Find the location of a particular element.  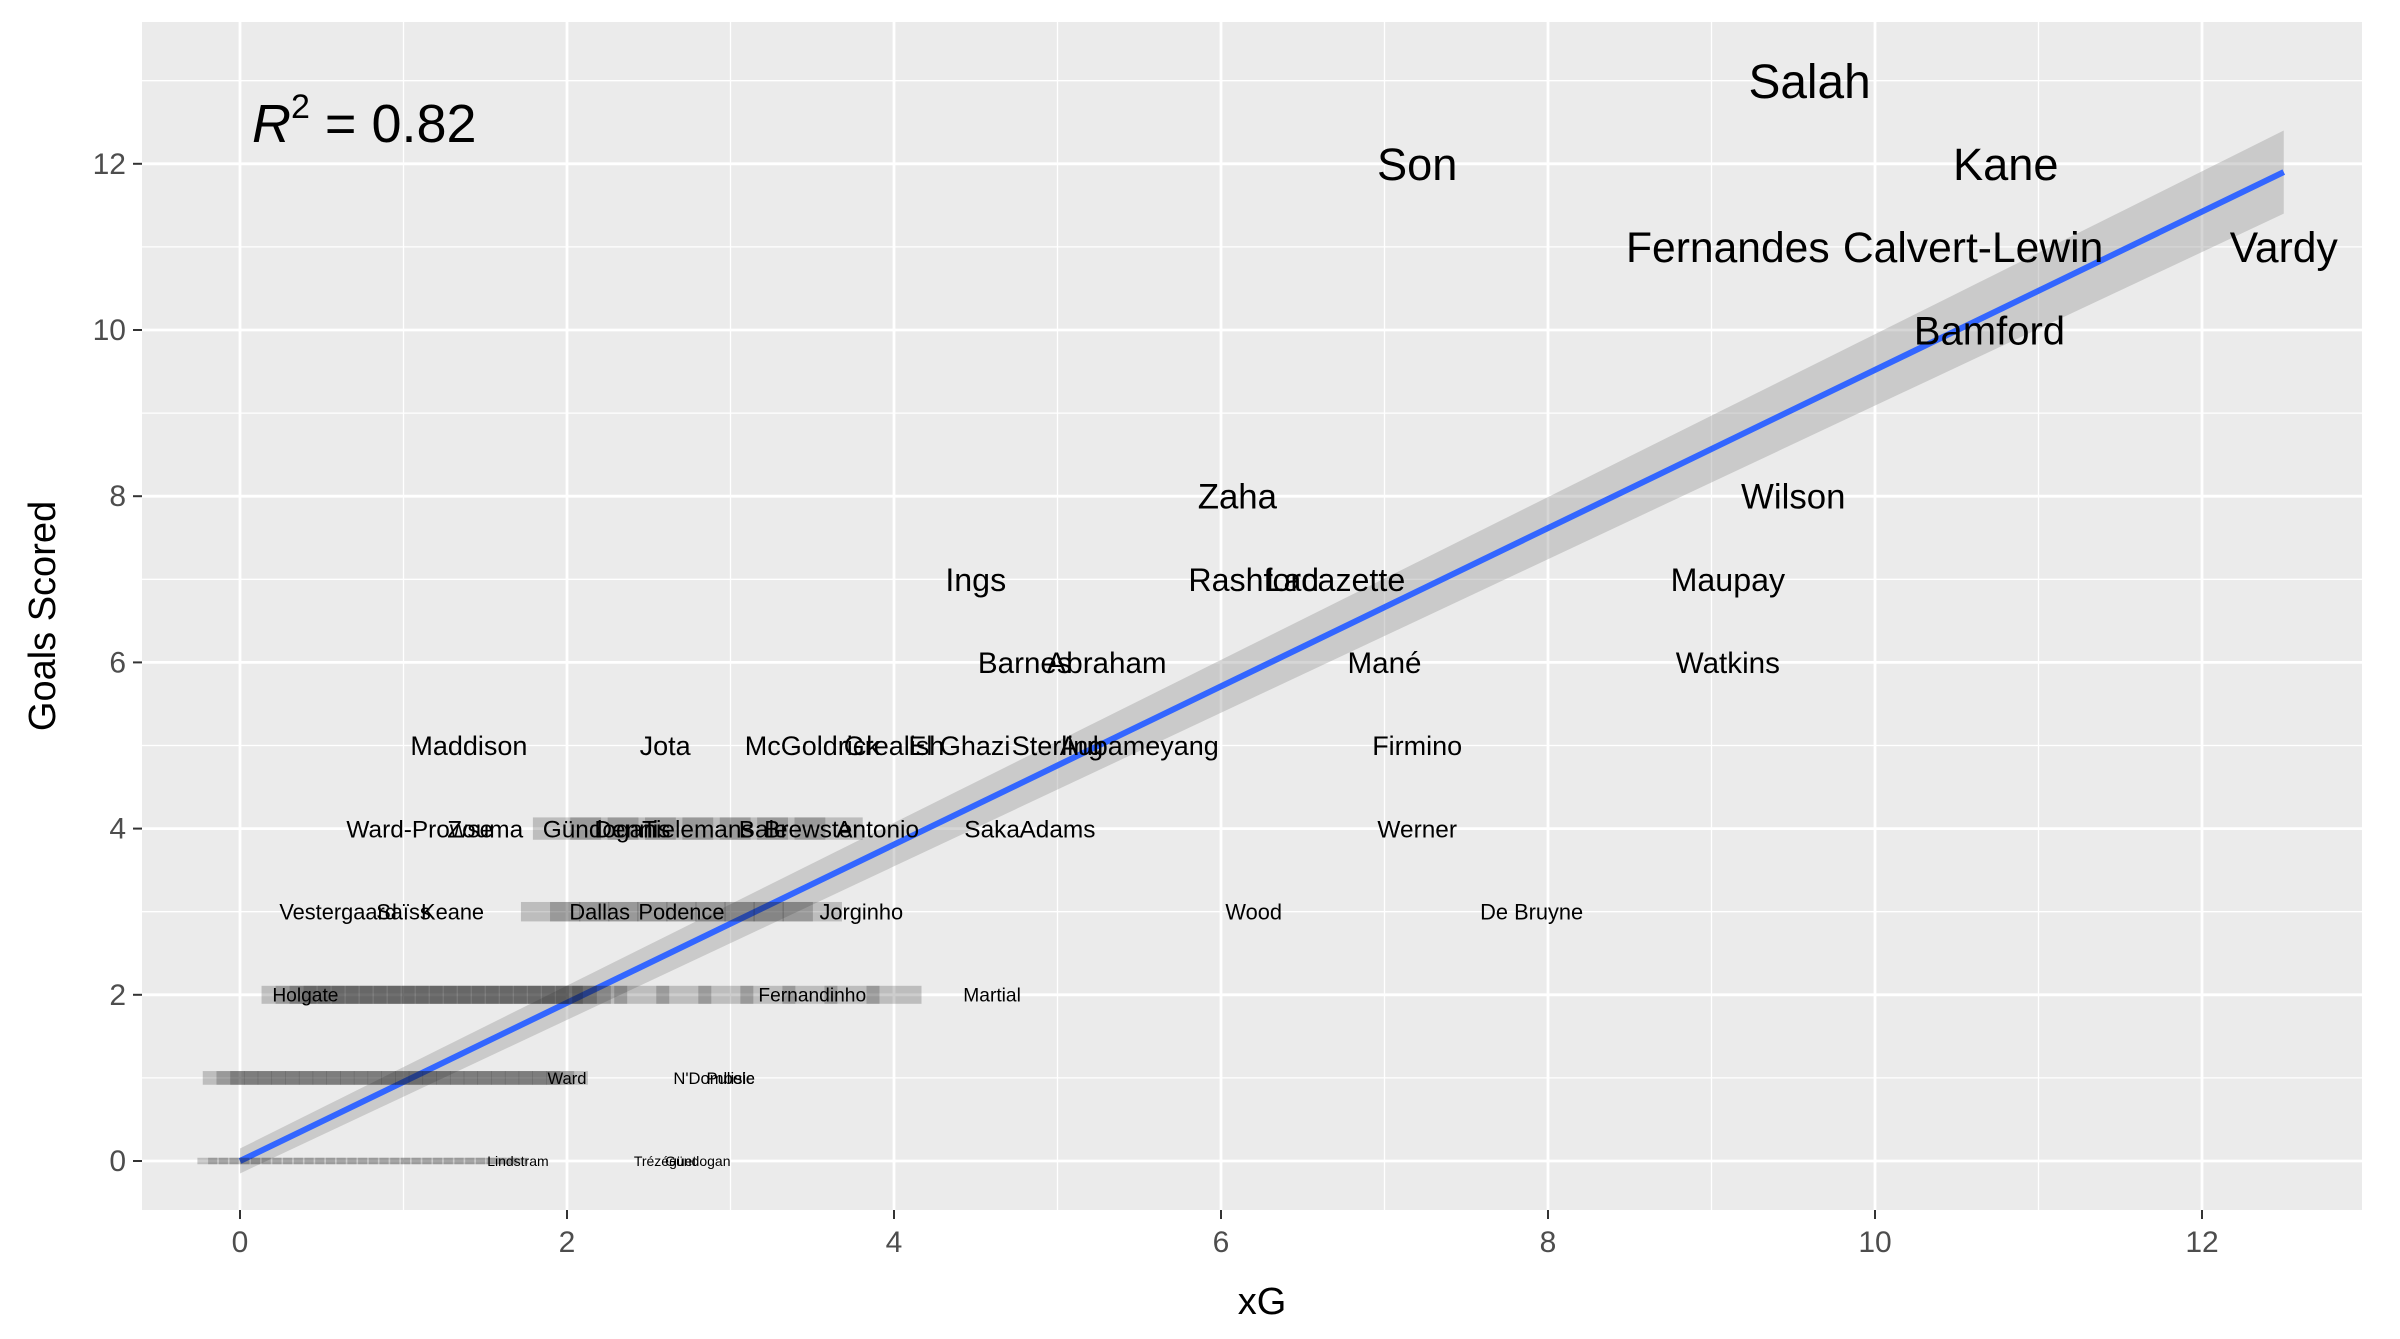

point-label: Jorginho is located at coordinates (861, 912).